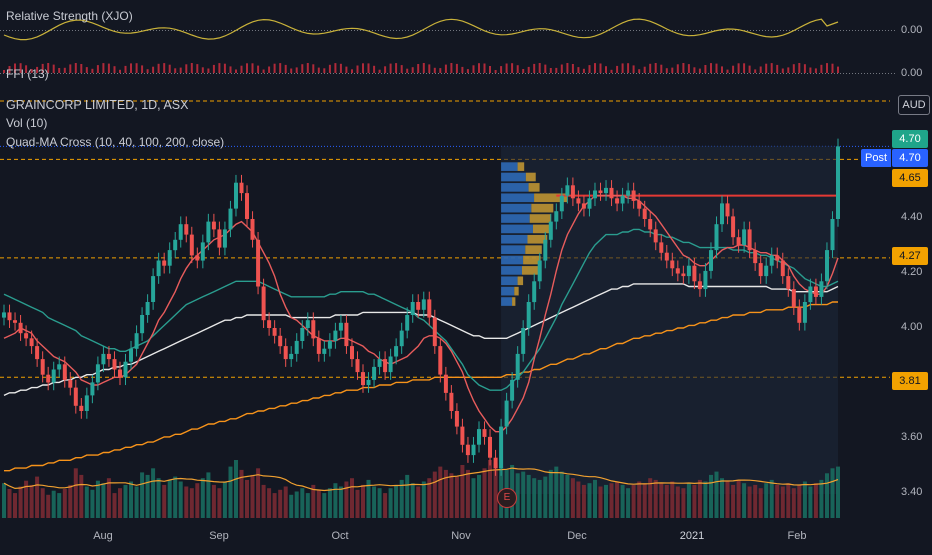 Image resolution: width=932 pixels, height=555 pixels. What do you see at coordinates (97, 105) in the screenshot?
I see `symbol-title: GRAINCORP LIMITED, 1D, ASX` at bounding box center [97, 105].